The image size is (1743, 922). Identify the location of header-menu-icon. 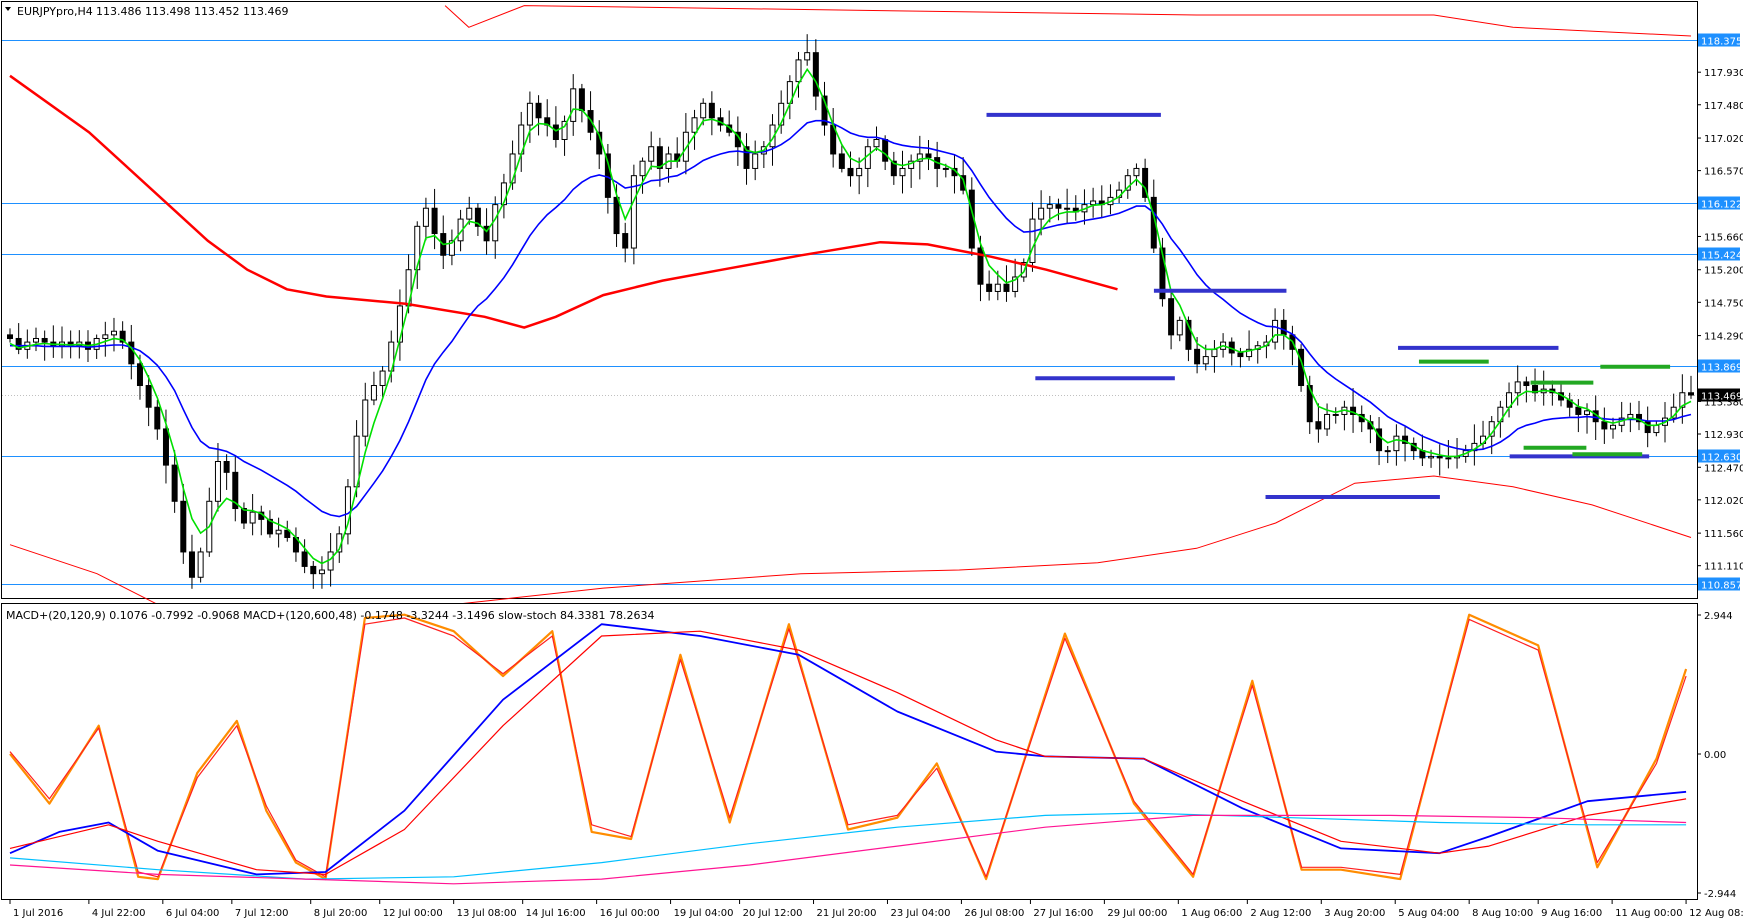
(8, 9).